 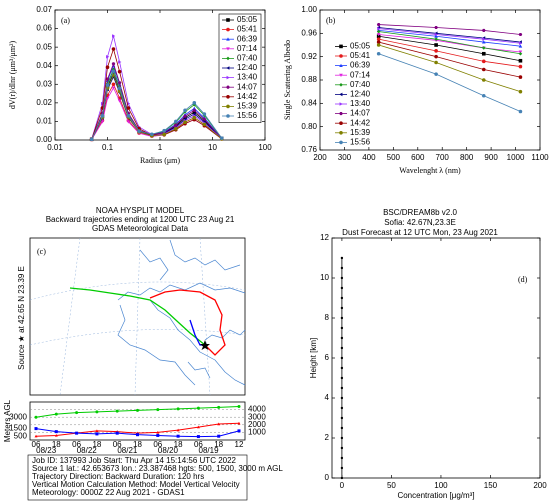 I want to click on x-axis-label: Wavelenght λ (nm), so click(x=430, y=170).